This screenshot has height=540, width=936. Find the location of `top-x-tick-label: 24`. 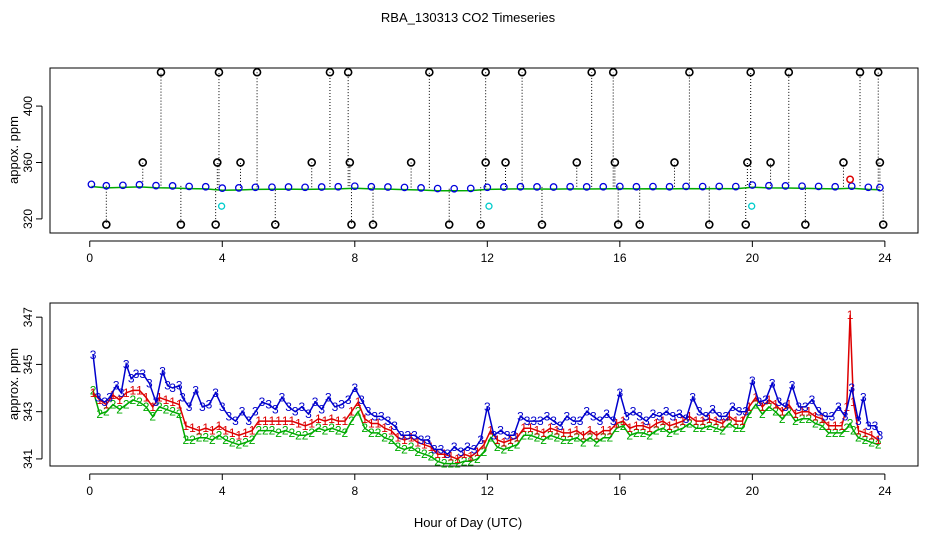

top-x-tick-label: 24 is located at coordinates (885, 258).